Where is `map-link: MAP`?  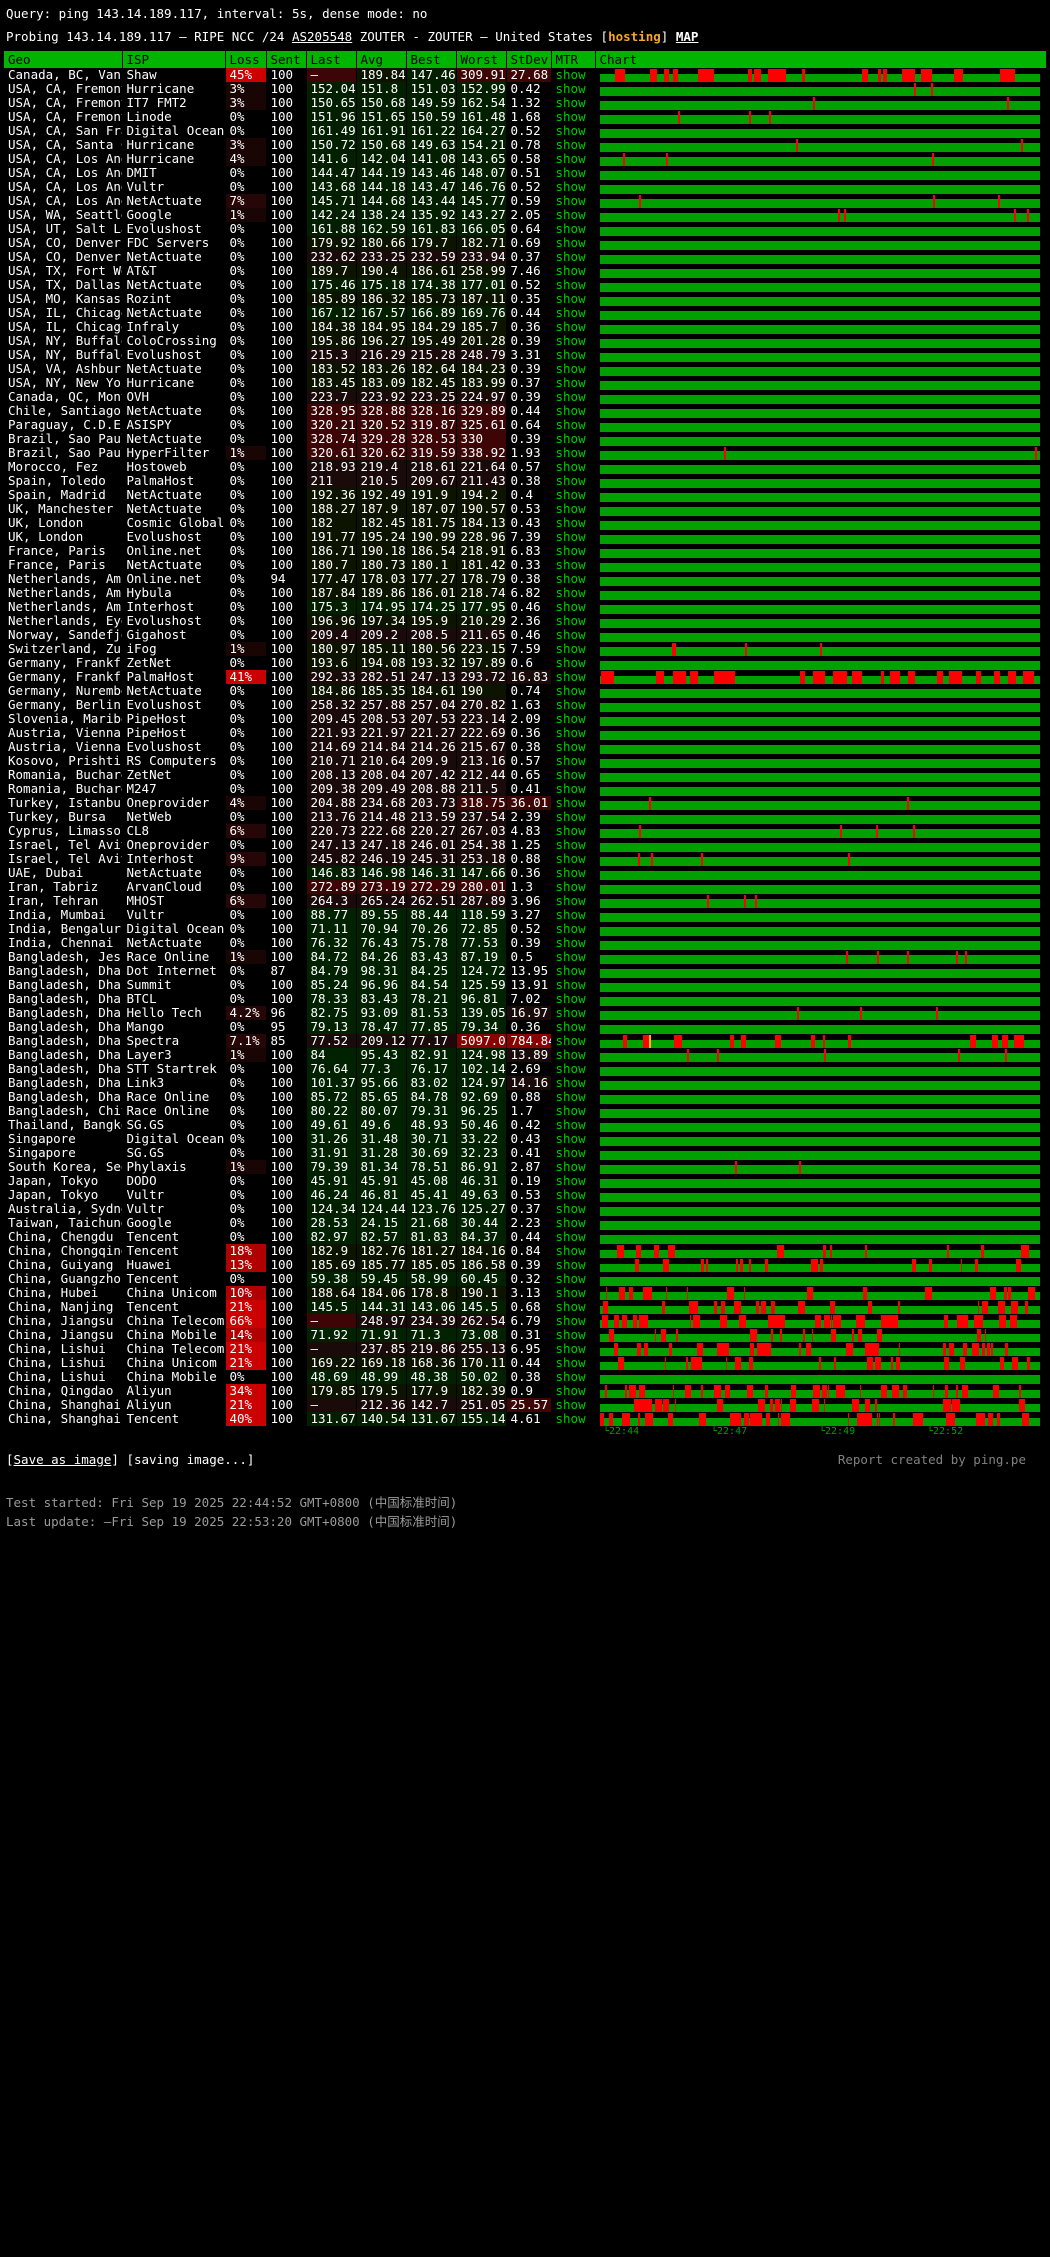
map-link: MAP is located at coordinates (687, 36).